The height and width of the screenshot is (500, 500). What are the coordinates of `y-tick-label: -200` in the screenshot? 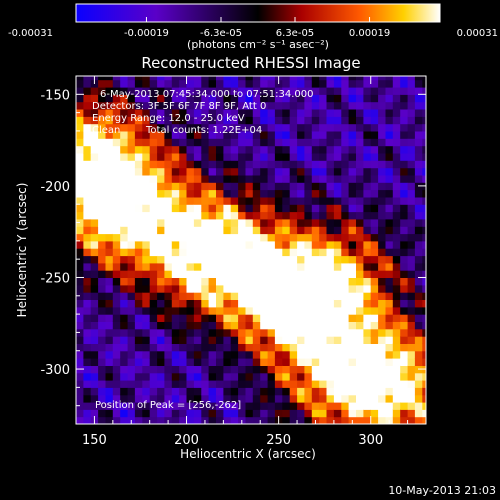 It's located at (55, 187).